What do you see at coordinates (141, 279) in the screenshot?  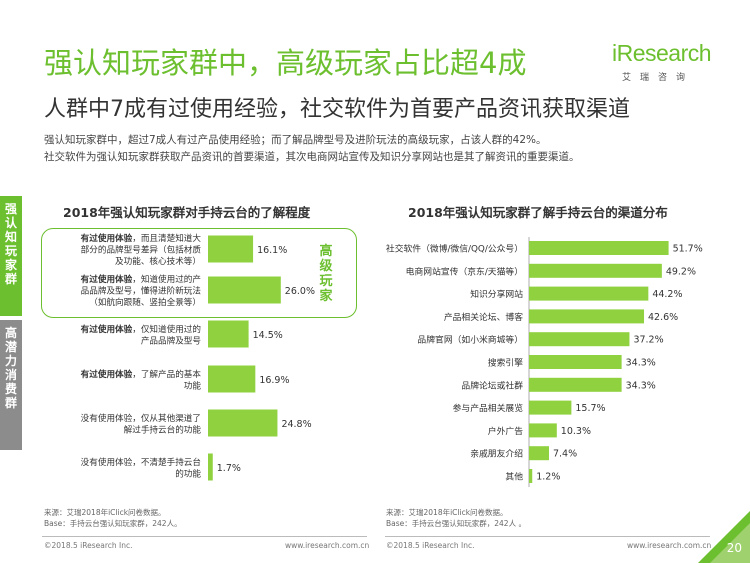 I see `left-category-label-2-line-1: 有过使用体验，知道使用过的产` at bounding box center [141, 279].